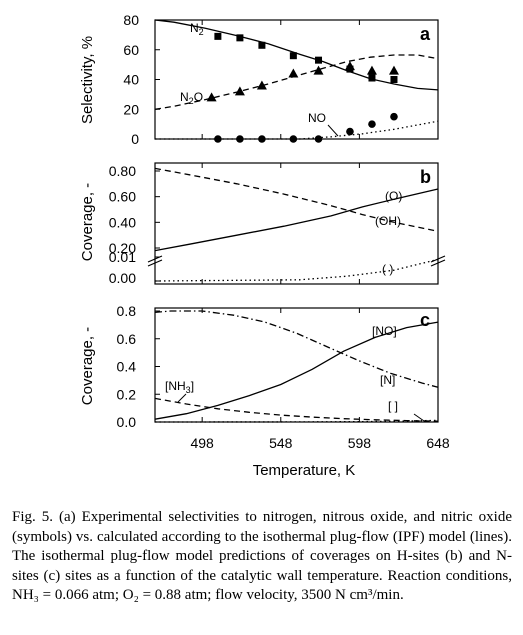  Describe the element at coordinates (87, 222) in the screenshot. I see `panel-b-ylabel: Coverage, -` at that location.